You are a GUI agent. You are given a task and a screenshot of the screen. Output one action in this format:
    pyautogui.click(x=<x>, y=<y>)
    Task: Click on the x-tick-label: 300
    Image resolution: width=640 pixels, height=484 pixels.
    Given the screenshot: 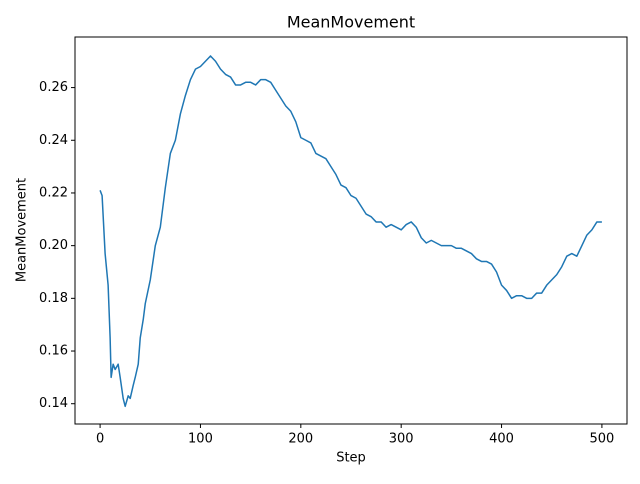 What is the action you would take?
    pyautogui.click(x=401, y=439)
    